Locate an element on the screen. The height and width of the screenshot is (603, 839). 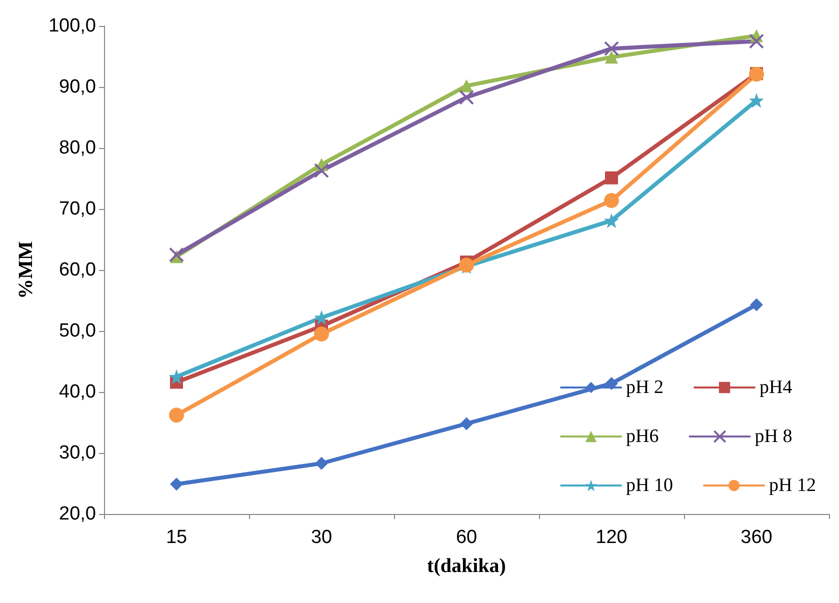
y-tick-label: 20,0 is located at coordinates (77, 514).